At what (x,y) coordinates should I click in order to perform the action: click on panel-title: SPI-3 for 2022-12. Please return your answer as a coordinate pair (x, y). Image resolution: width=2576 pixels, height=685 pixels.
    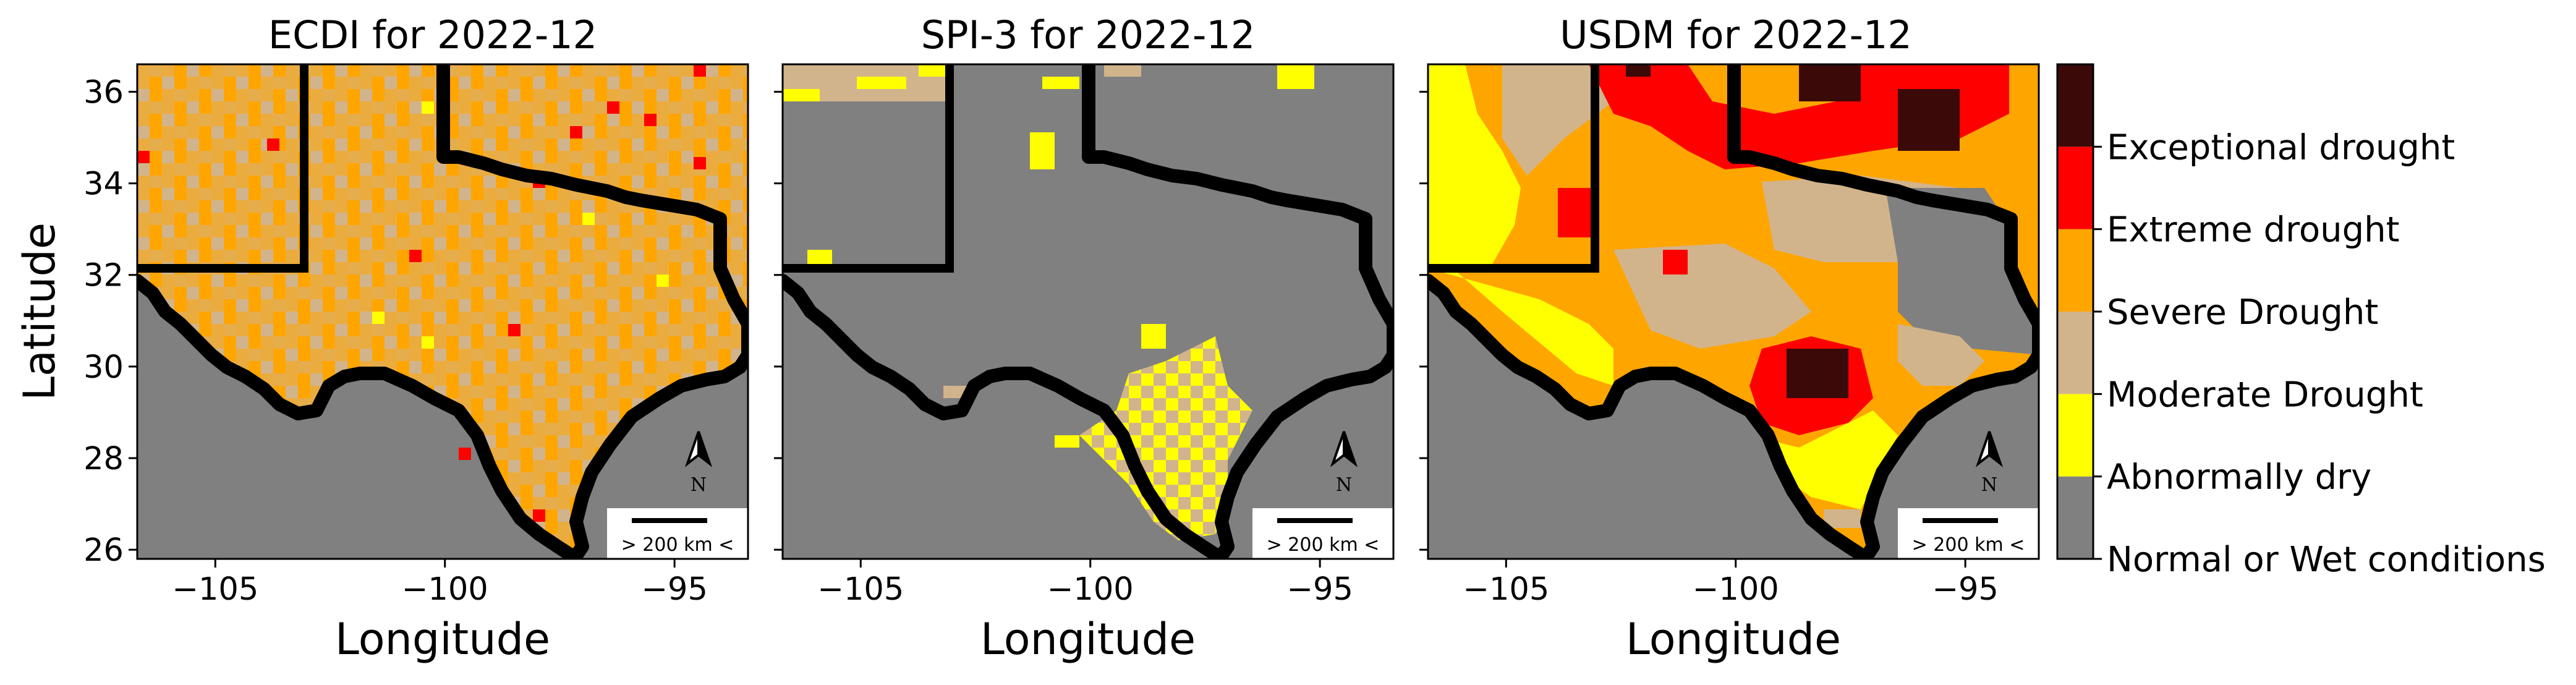
    Looking at the image, I should click on (1088, 34).